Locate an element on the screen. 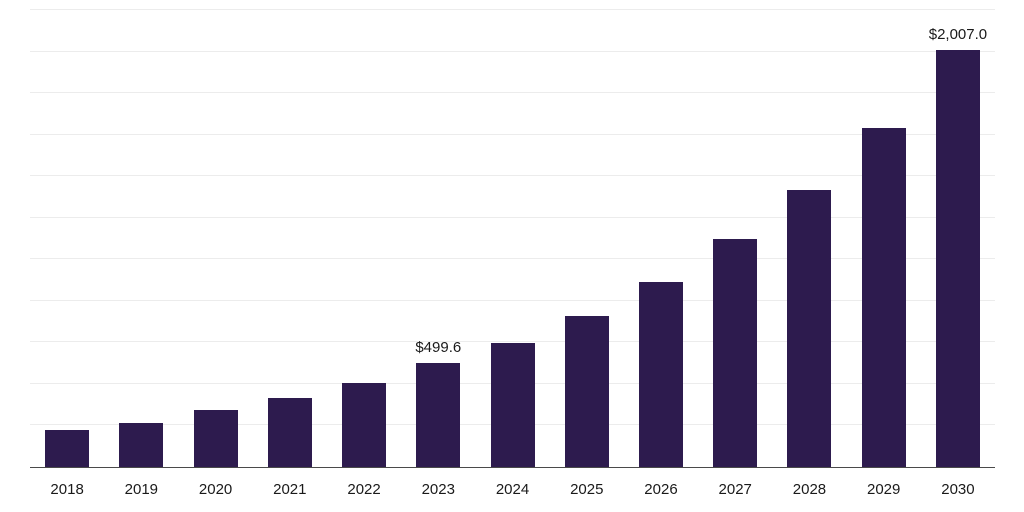 The height and width of the screenshot is (512, 1024). x-tick-2026: 2026 is located at coordinates (661, 489).